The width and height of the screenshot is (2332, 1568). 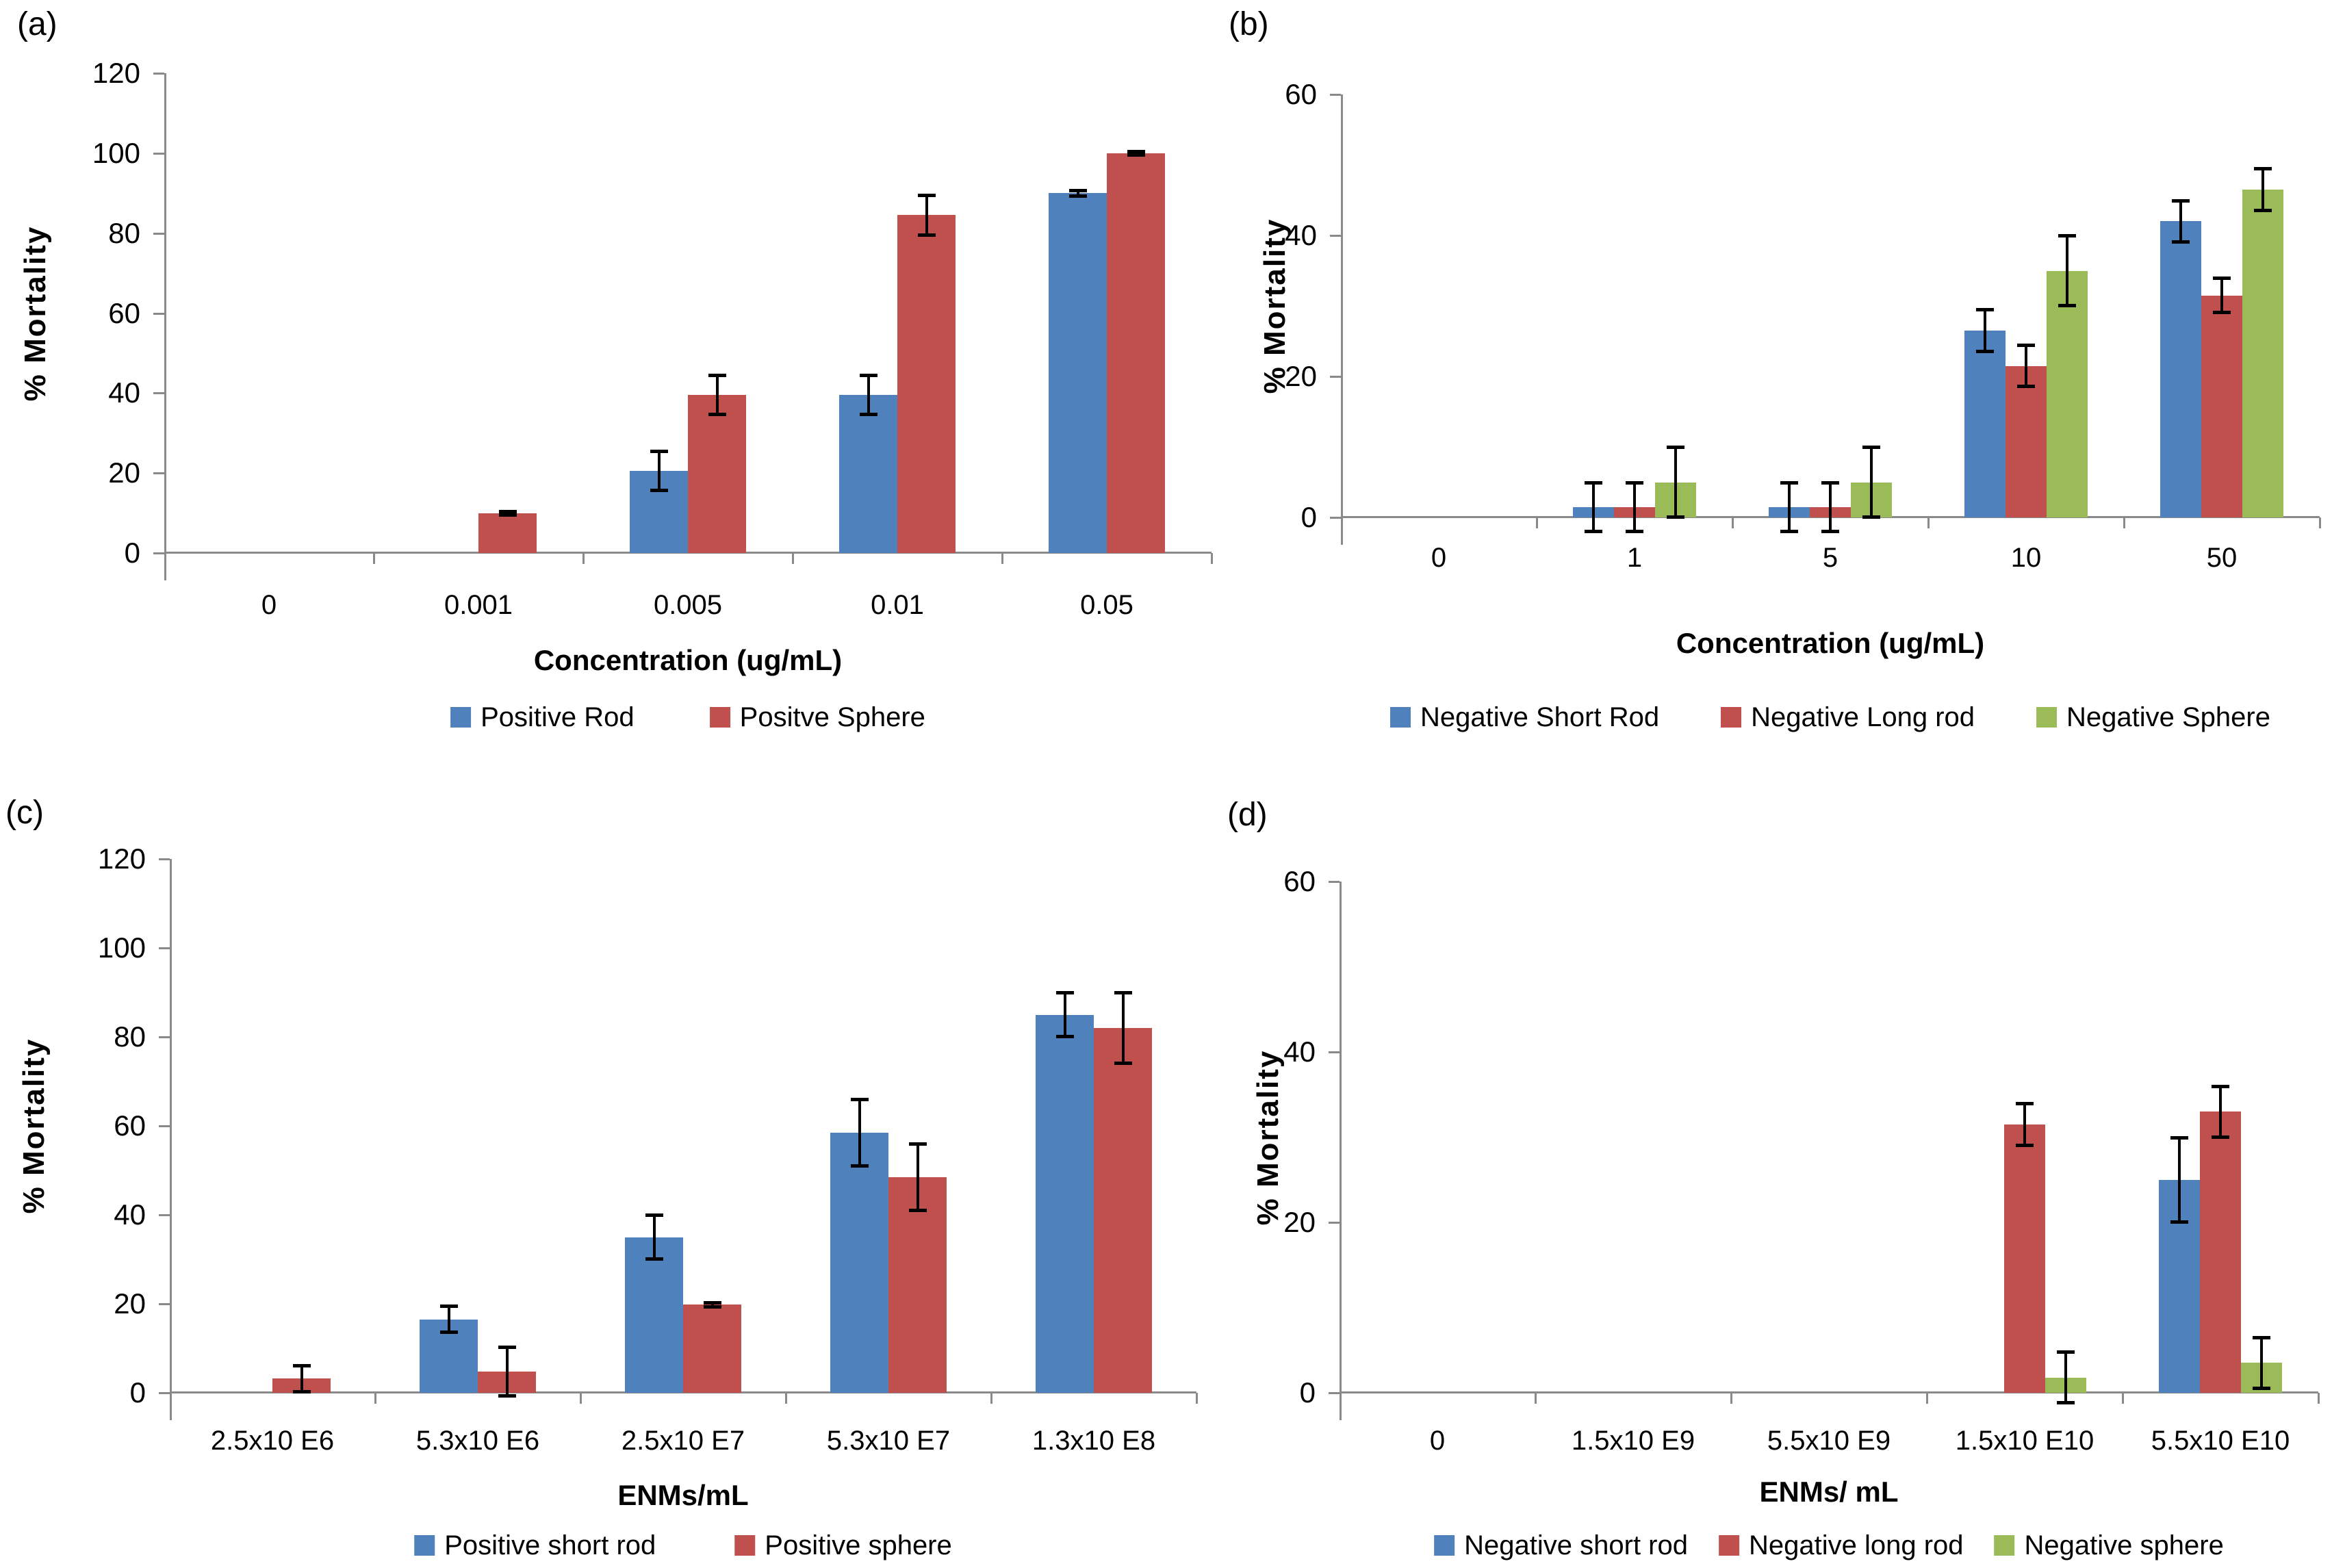 What do you see at coordinates (124, 232) in the screenshot?
I see `y-tick-label: 80` at bounding box center [124, 232].